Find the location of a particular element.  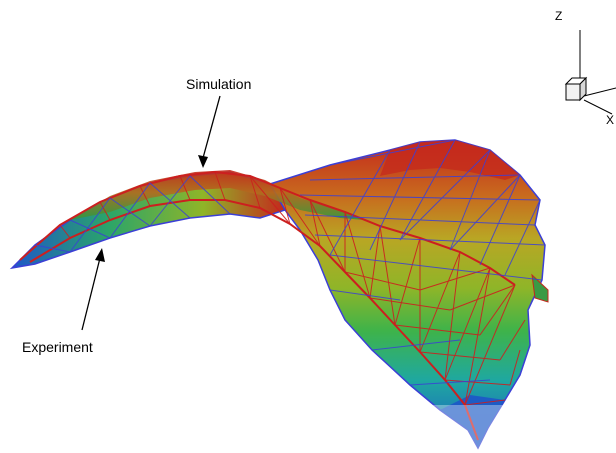

triad-cube-front is located at coordinates (573, 92).